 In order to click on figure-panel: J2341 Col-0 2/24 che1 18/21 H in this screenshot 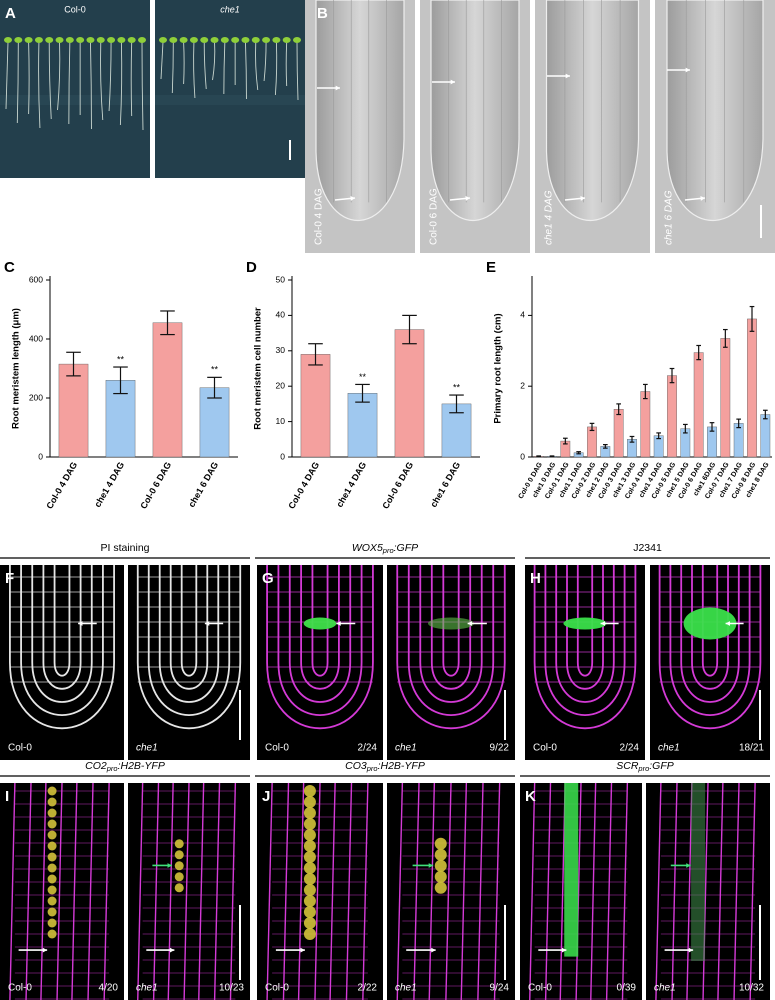, I will do `click(647, 651)`.